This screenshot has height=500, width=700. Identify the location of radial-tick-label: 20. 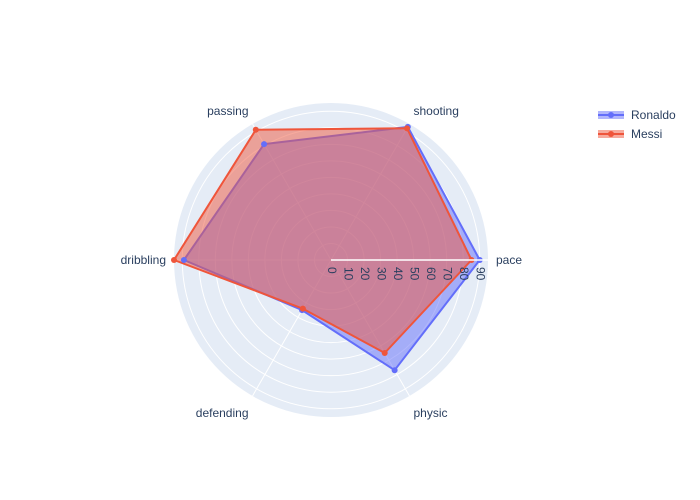
(365, 274).